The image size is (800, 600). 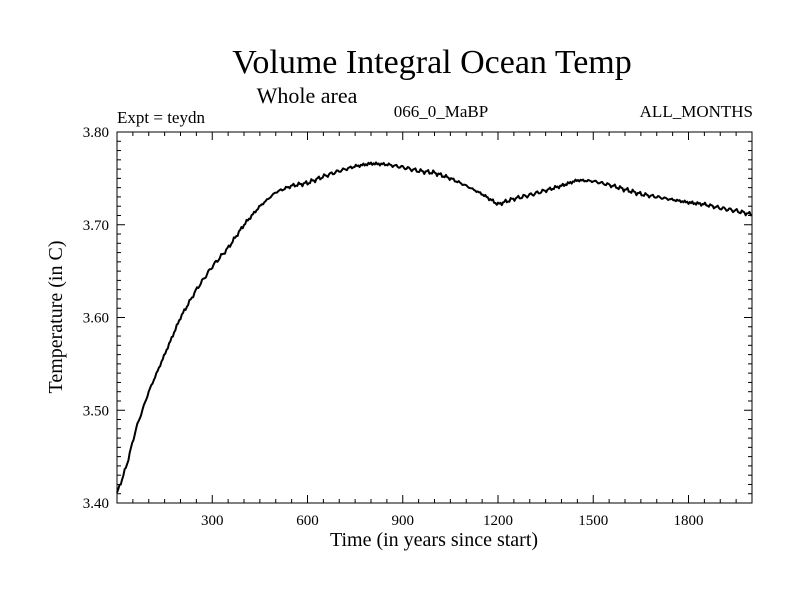 What do you see at coordinates (689, 521) in the screenshot?
I see `x-tick-label: 1800` at bounding box center [689, 521].